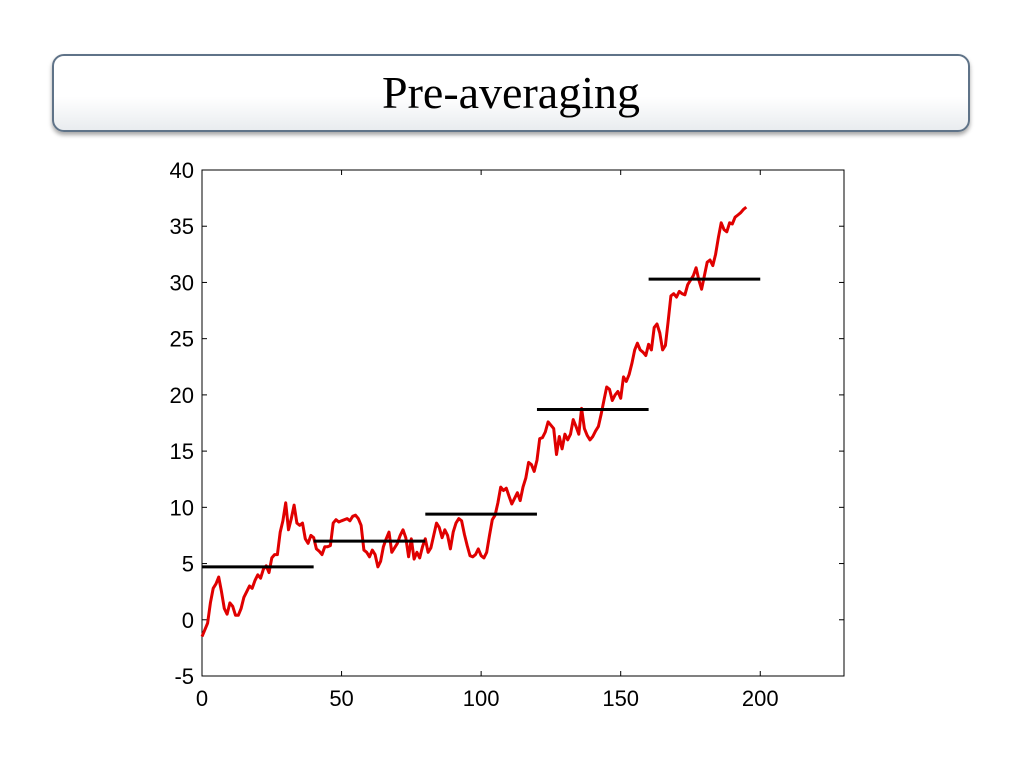 The height and width of the screenshot is (768, 1024). Describe the element at coordinates (182, 395) in the screenshot. I see `y-tick-label: 20` at that location.